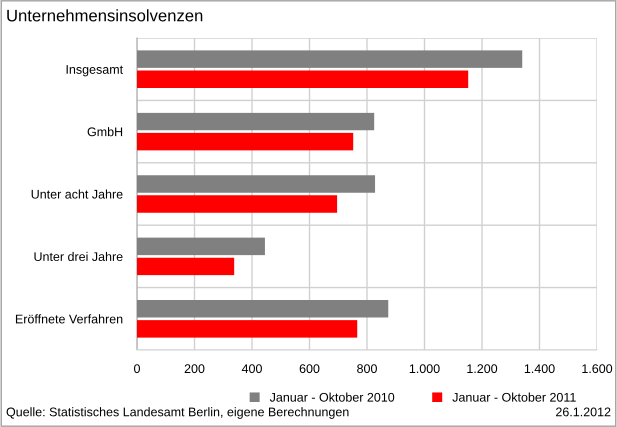 Image resolution: width=617 pixels, height=427 pixels. What do you see at coordinates (104, 15) in the screenshot?
I see `chart-title: Unternehmensinsolvenzen` at bounding box center [104, 15].